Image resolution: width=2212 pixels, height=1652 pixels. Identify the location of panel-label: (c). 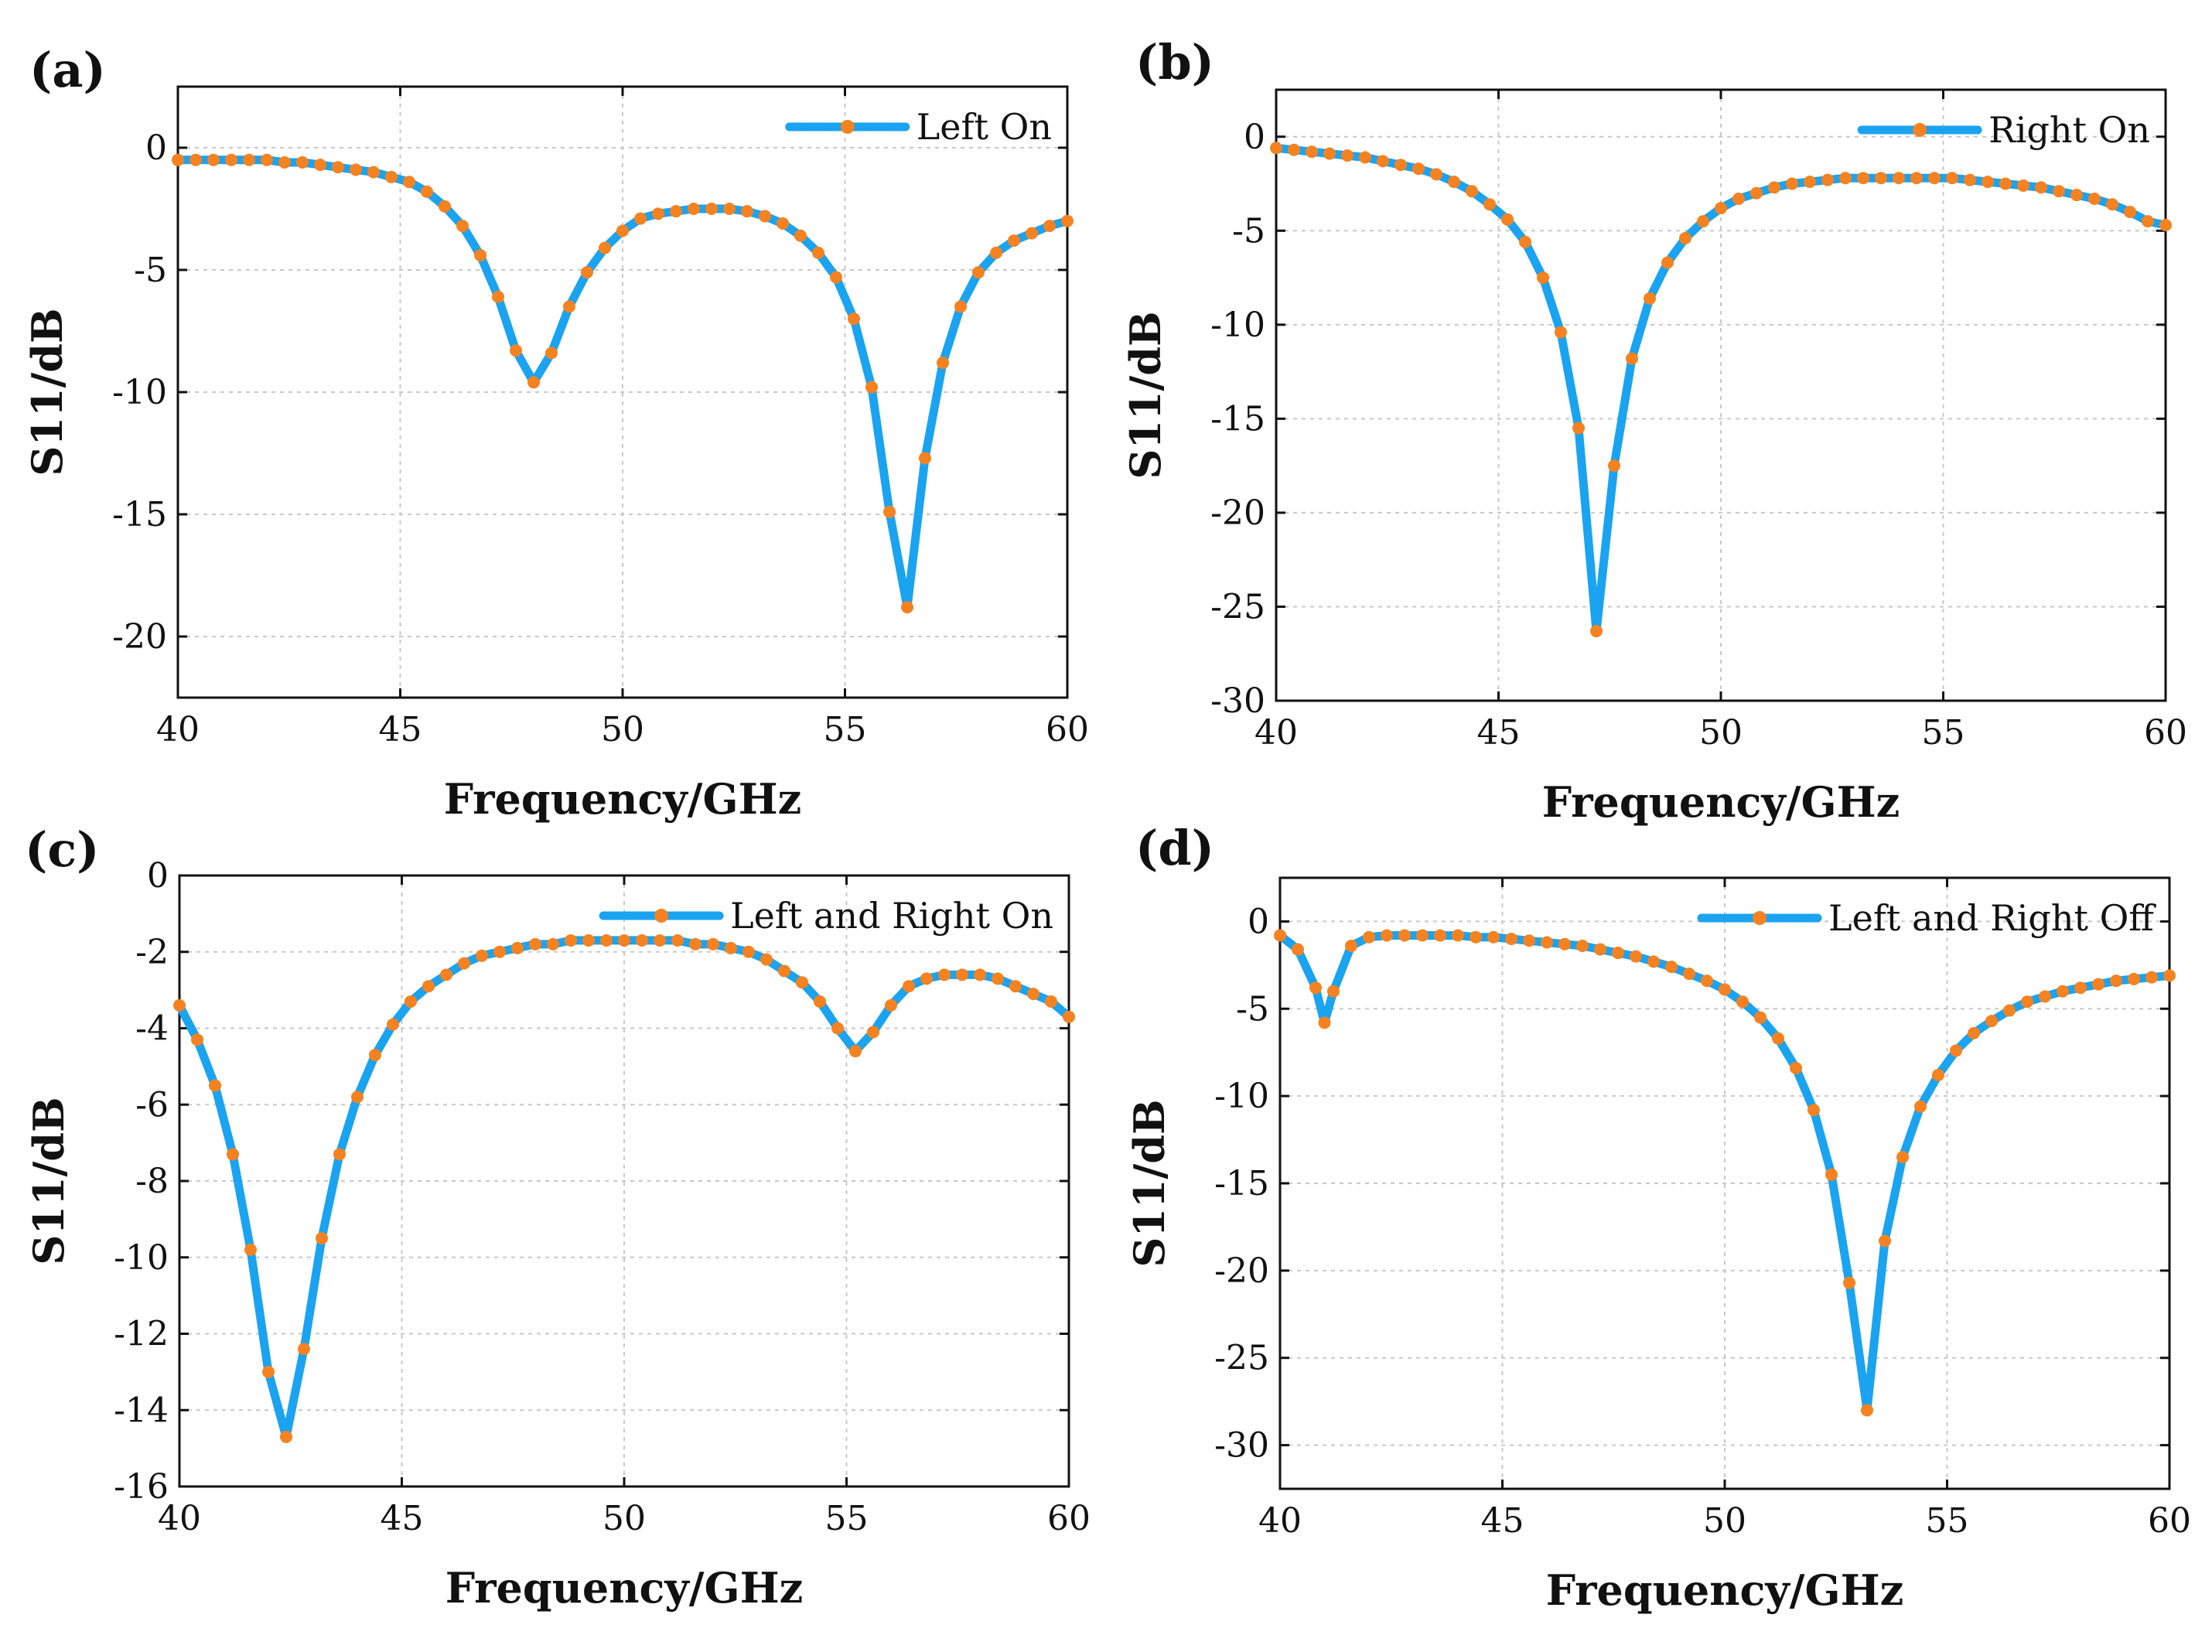
(62, 849).